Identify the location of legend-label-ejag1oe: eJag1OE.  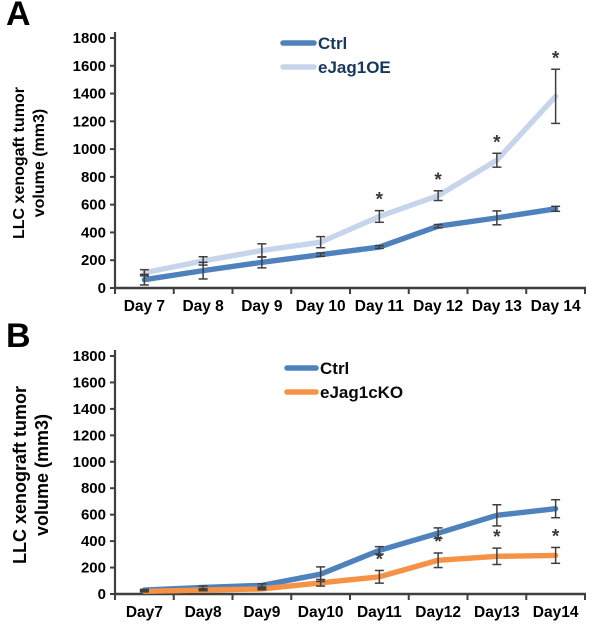
(354, 67).